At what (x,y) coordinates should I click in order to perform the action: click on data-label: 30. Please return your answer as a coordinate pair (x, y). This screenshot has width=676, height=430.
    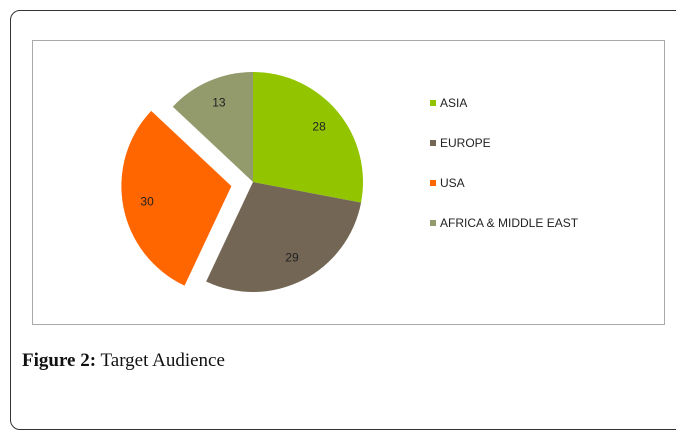
    Looking at the image, I should click on (147, 201).